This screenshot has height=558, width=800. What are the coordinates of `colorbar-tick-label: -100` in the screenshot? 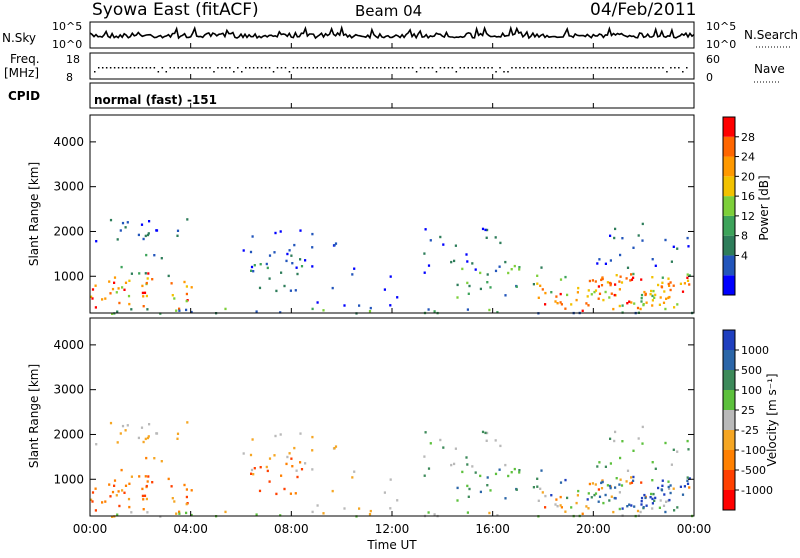 It's located at (753, 450).